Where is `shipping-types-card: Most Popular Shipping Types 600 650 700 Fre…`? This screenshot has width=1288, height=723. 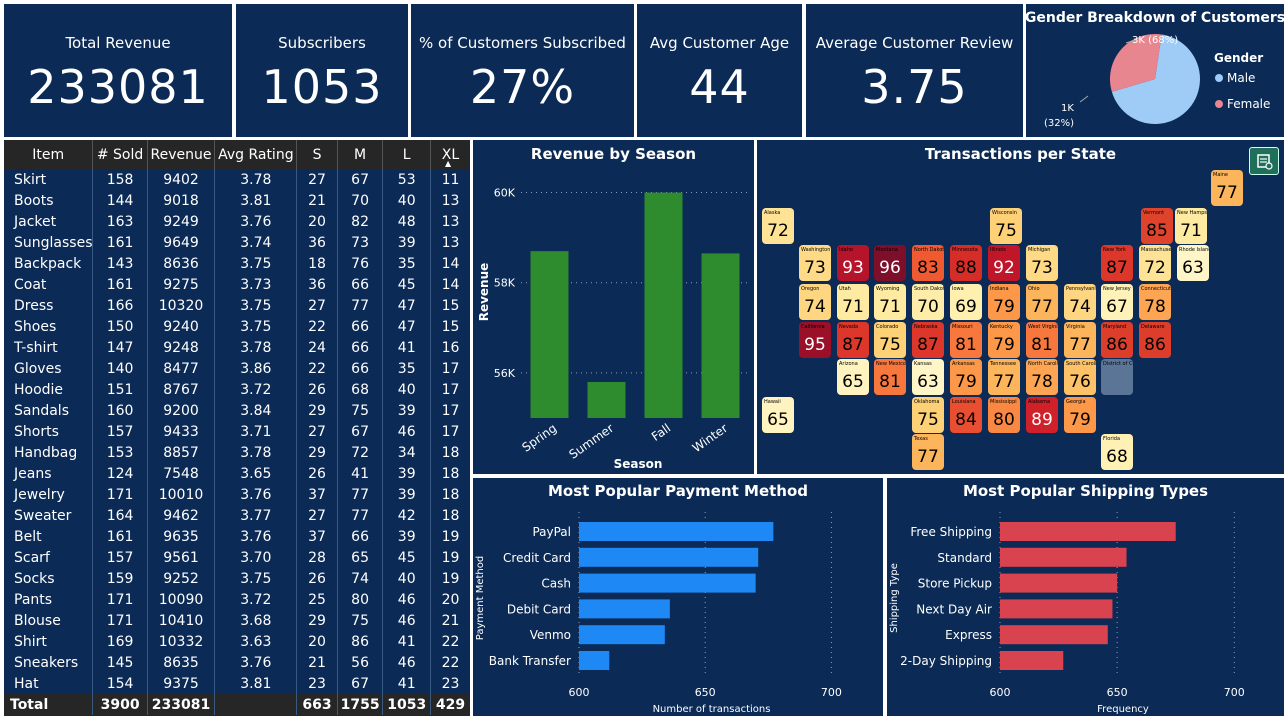 shipping-types-card: Most Popular Shipping Types 600 650 700 Fre… is located at coordinates (1085, 597).